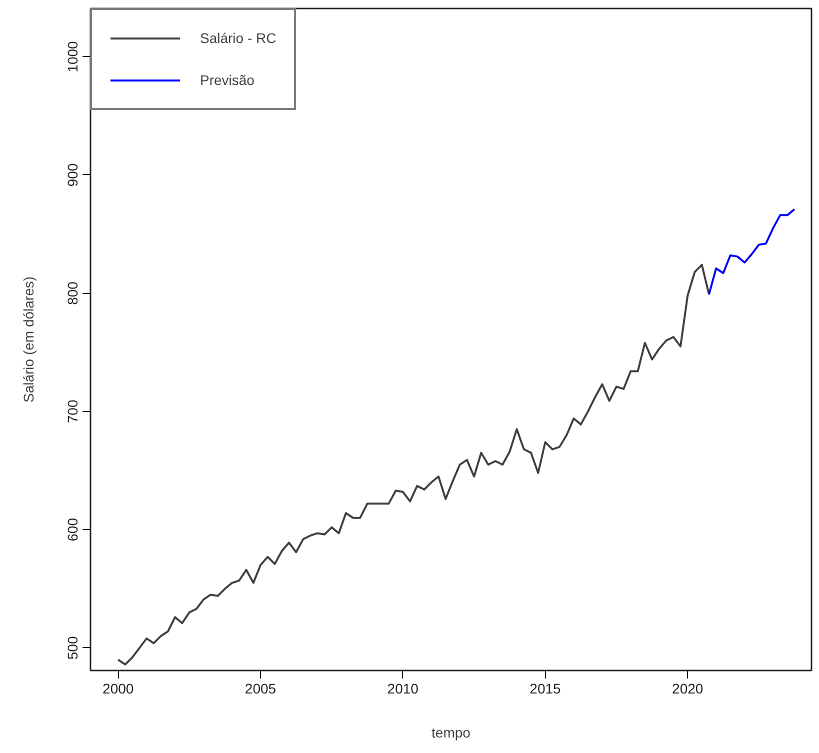 Image resolution: width=819 pixels, height=753 pixels. What do you see at coordinates (72, 56) in the screenshot?
I see `y-tick-label: 1000` at bounding box center [72, 56].